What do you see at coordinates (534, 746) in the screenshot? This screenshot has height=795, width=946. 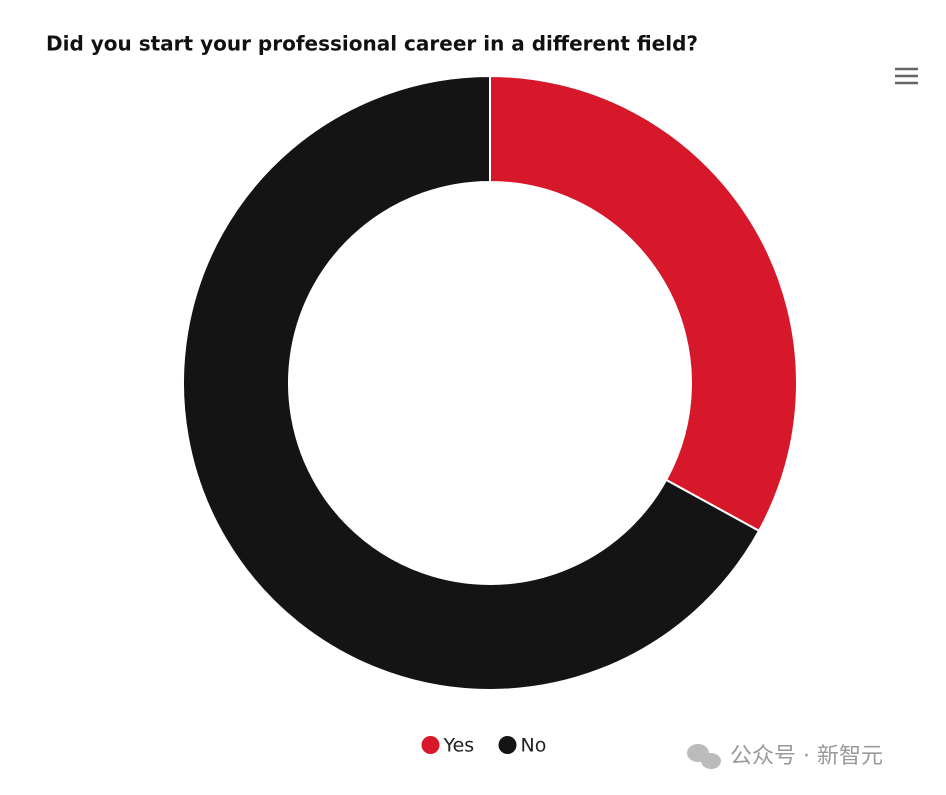 I see `legend-label: No` at bounding box center [534, 746].